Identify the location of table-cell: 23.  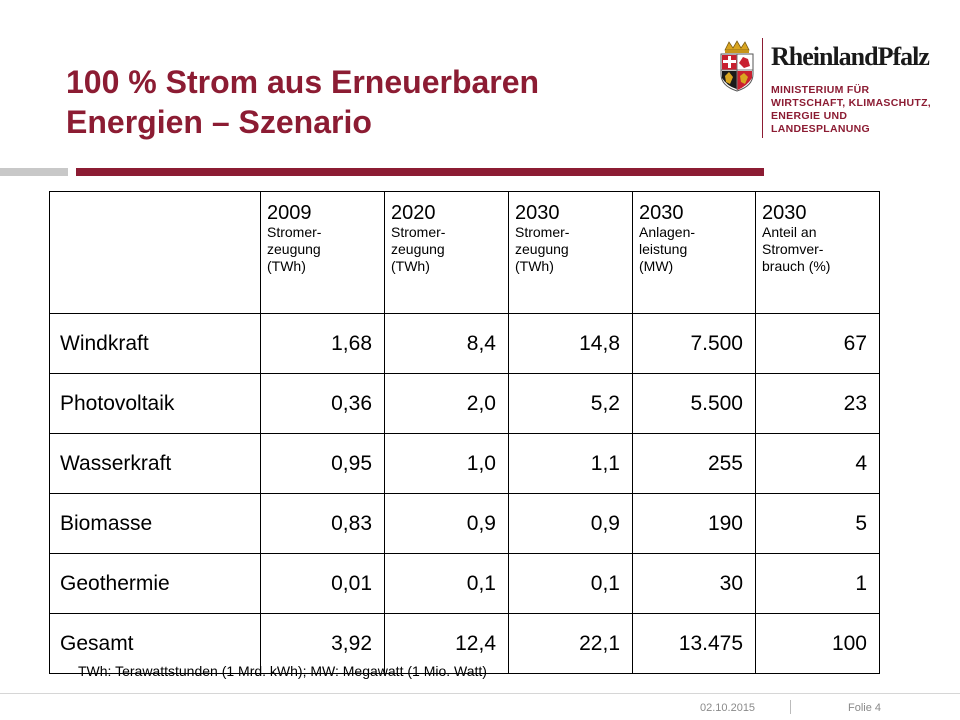
(817, 403).